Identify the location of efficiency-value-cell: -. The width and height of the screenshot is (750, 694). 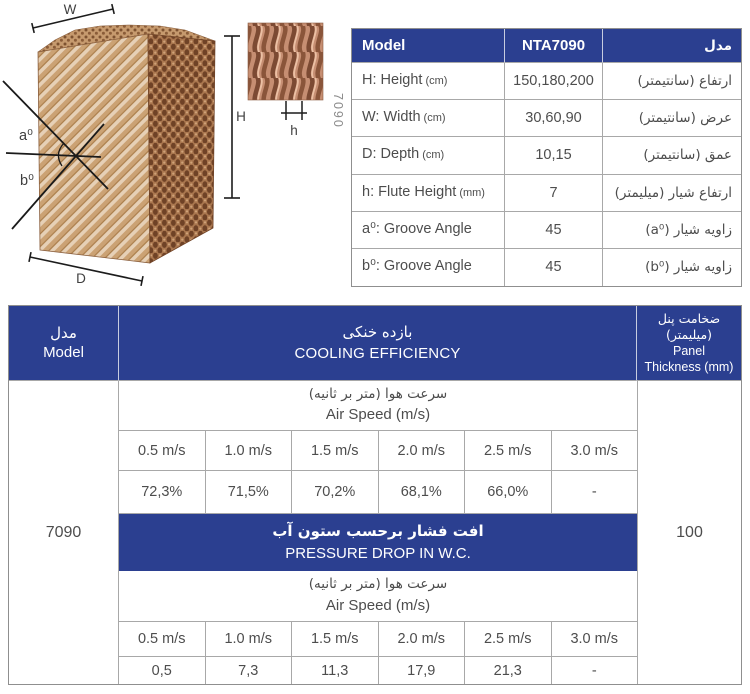
(594, 492).